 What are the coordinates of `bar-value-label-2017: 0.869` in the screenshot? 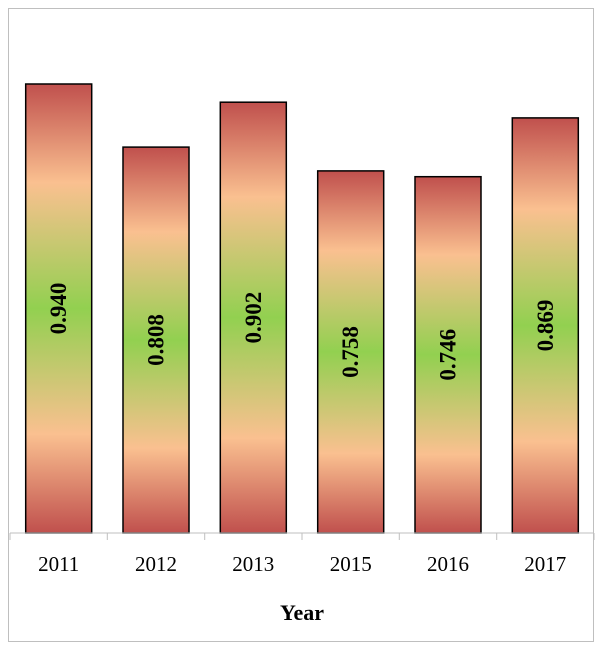 It's located at (545, 326).